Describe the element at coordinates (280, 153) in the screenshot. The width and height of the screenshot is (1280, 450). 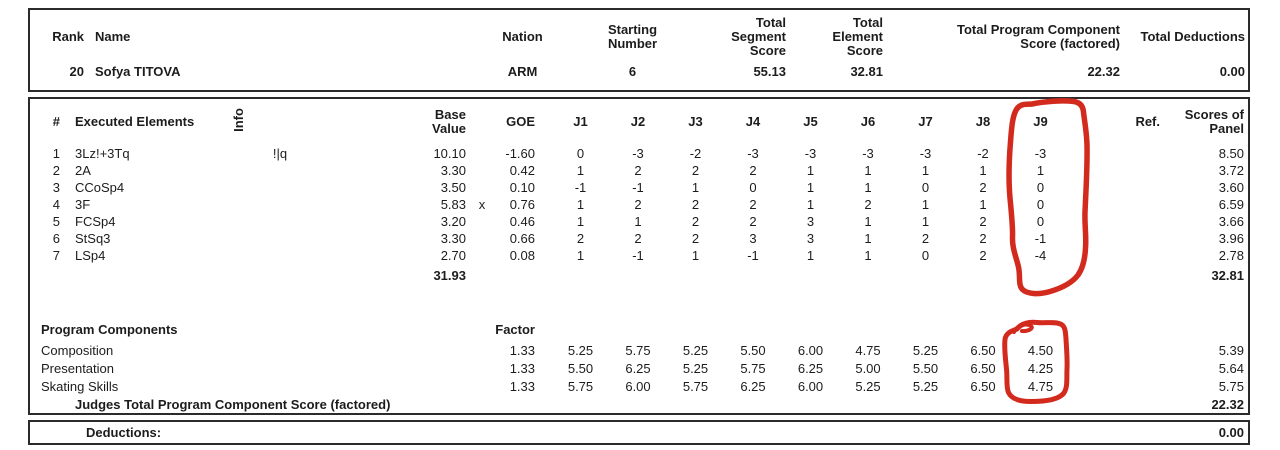
I see `element-info: !|q` at that location.